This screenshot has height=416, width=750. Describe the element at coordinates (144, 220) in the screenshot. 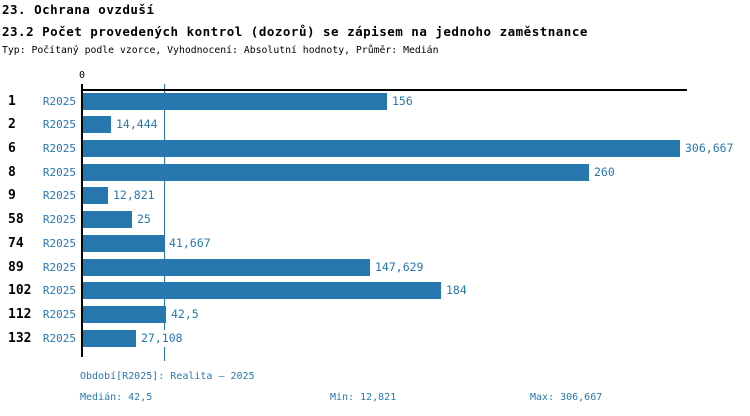

I see `value-label: 25` at that location.